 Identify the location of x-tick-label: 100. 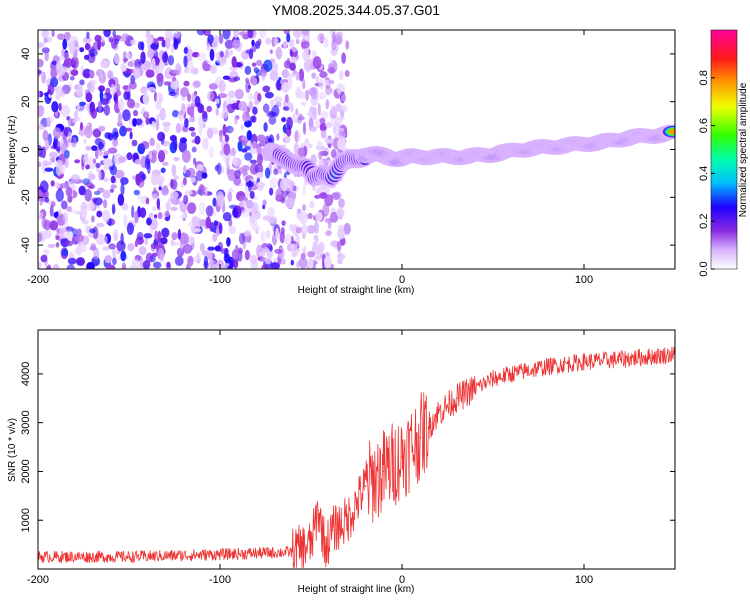
(584, 280).